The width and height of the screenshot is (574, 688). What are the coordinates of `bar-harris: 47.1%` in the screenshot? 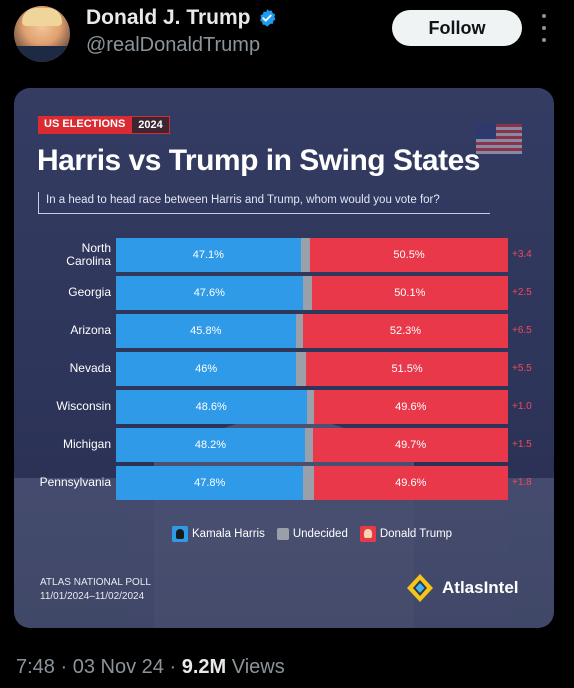 It's located at (208, 255).